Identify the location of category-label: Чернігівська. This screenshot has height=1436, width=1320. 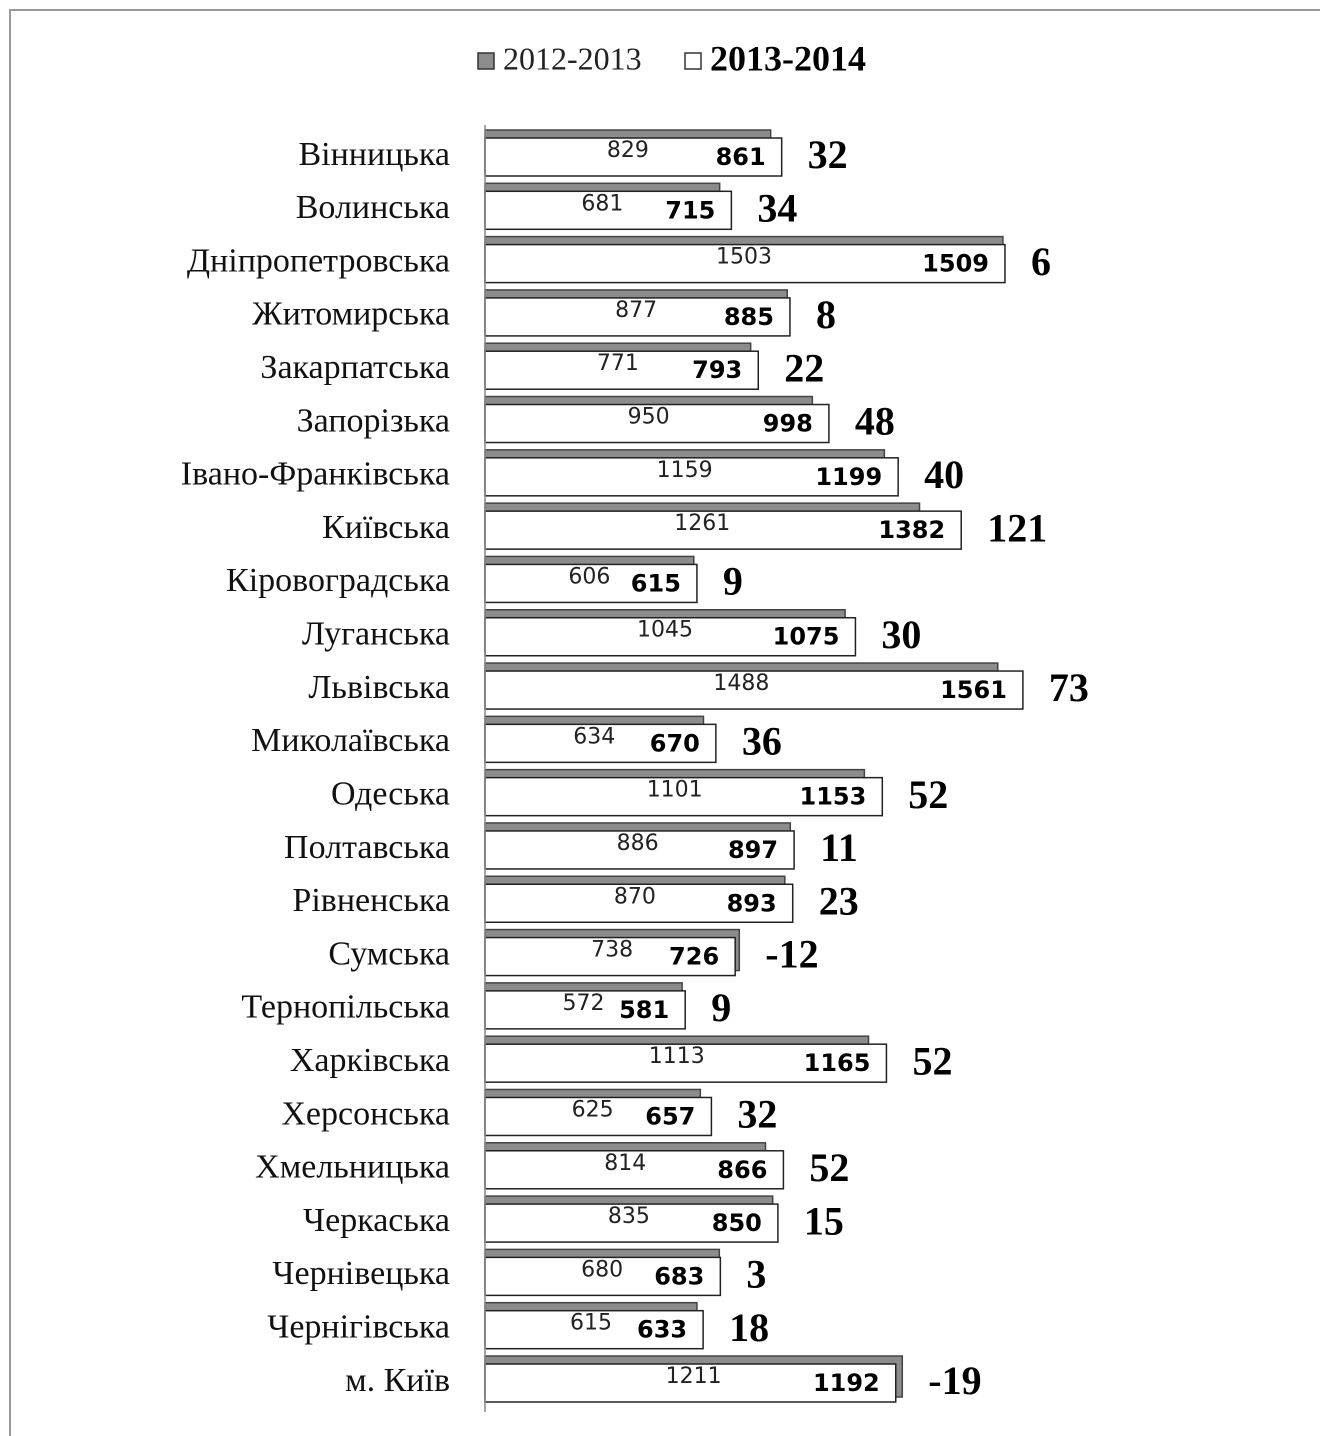
(358, 1326).